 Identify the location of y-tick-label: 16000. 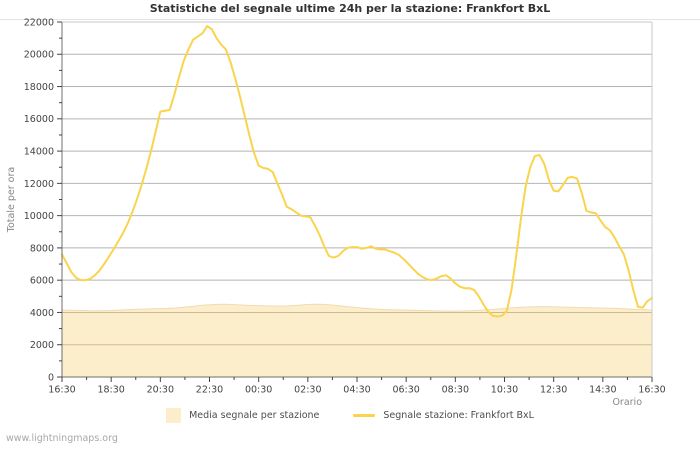
(39, 119).